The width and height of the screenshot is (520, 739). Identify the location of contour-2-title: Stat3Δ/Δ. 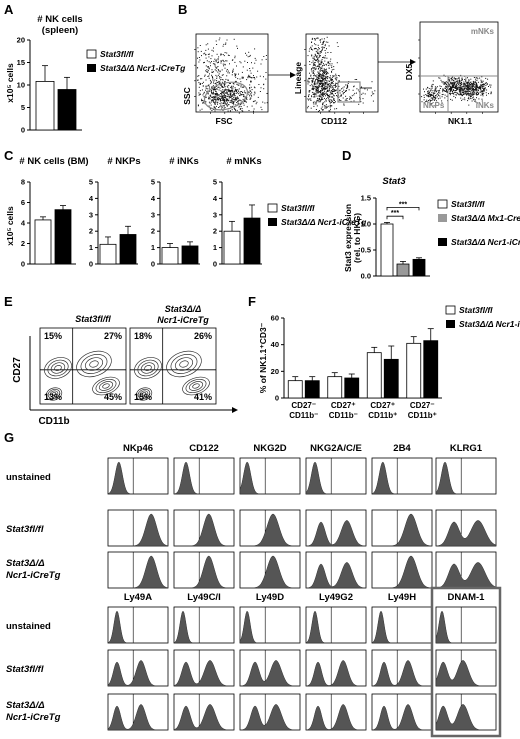
(183, 309).